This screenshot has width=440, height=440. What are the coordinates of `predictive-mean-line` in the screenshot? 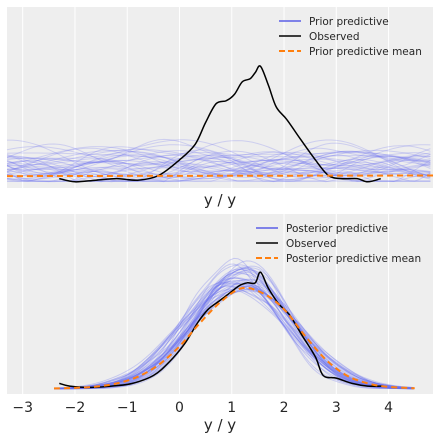 It's located at (220, 176).